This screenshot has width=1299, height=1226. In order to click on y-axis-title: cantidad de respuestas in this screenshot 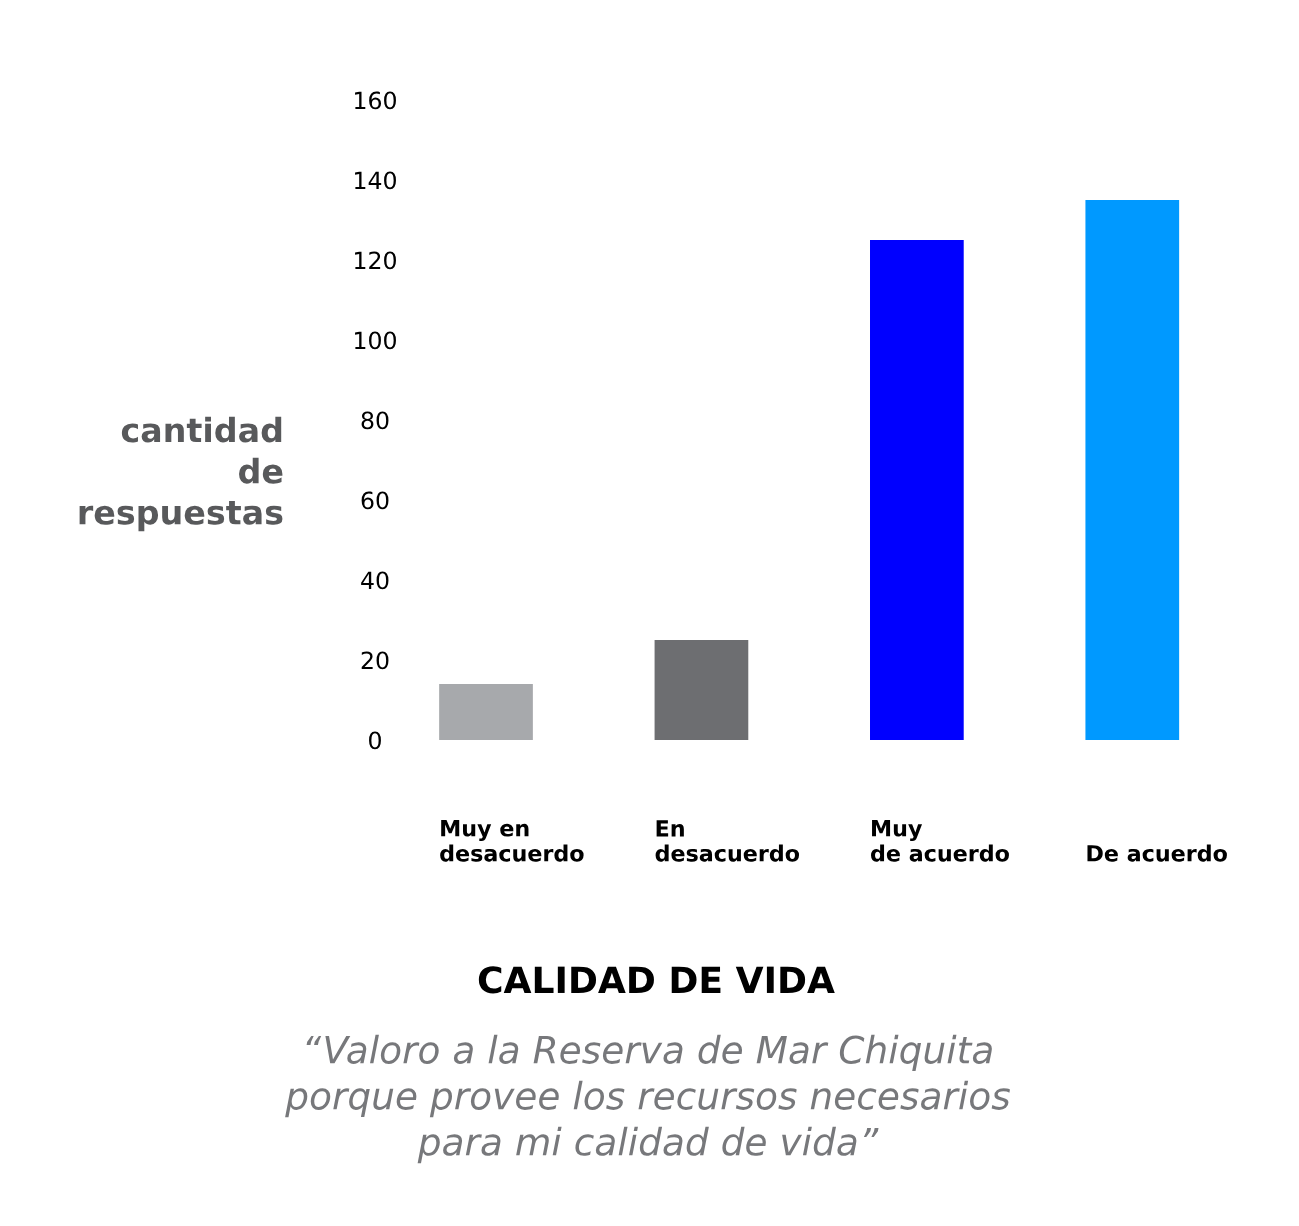, I will do `click(181, 474)`.